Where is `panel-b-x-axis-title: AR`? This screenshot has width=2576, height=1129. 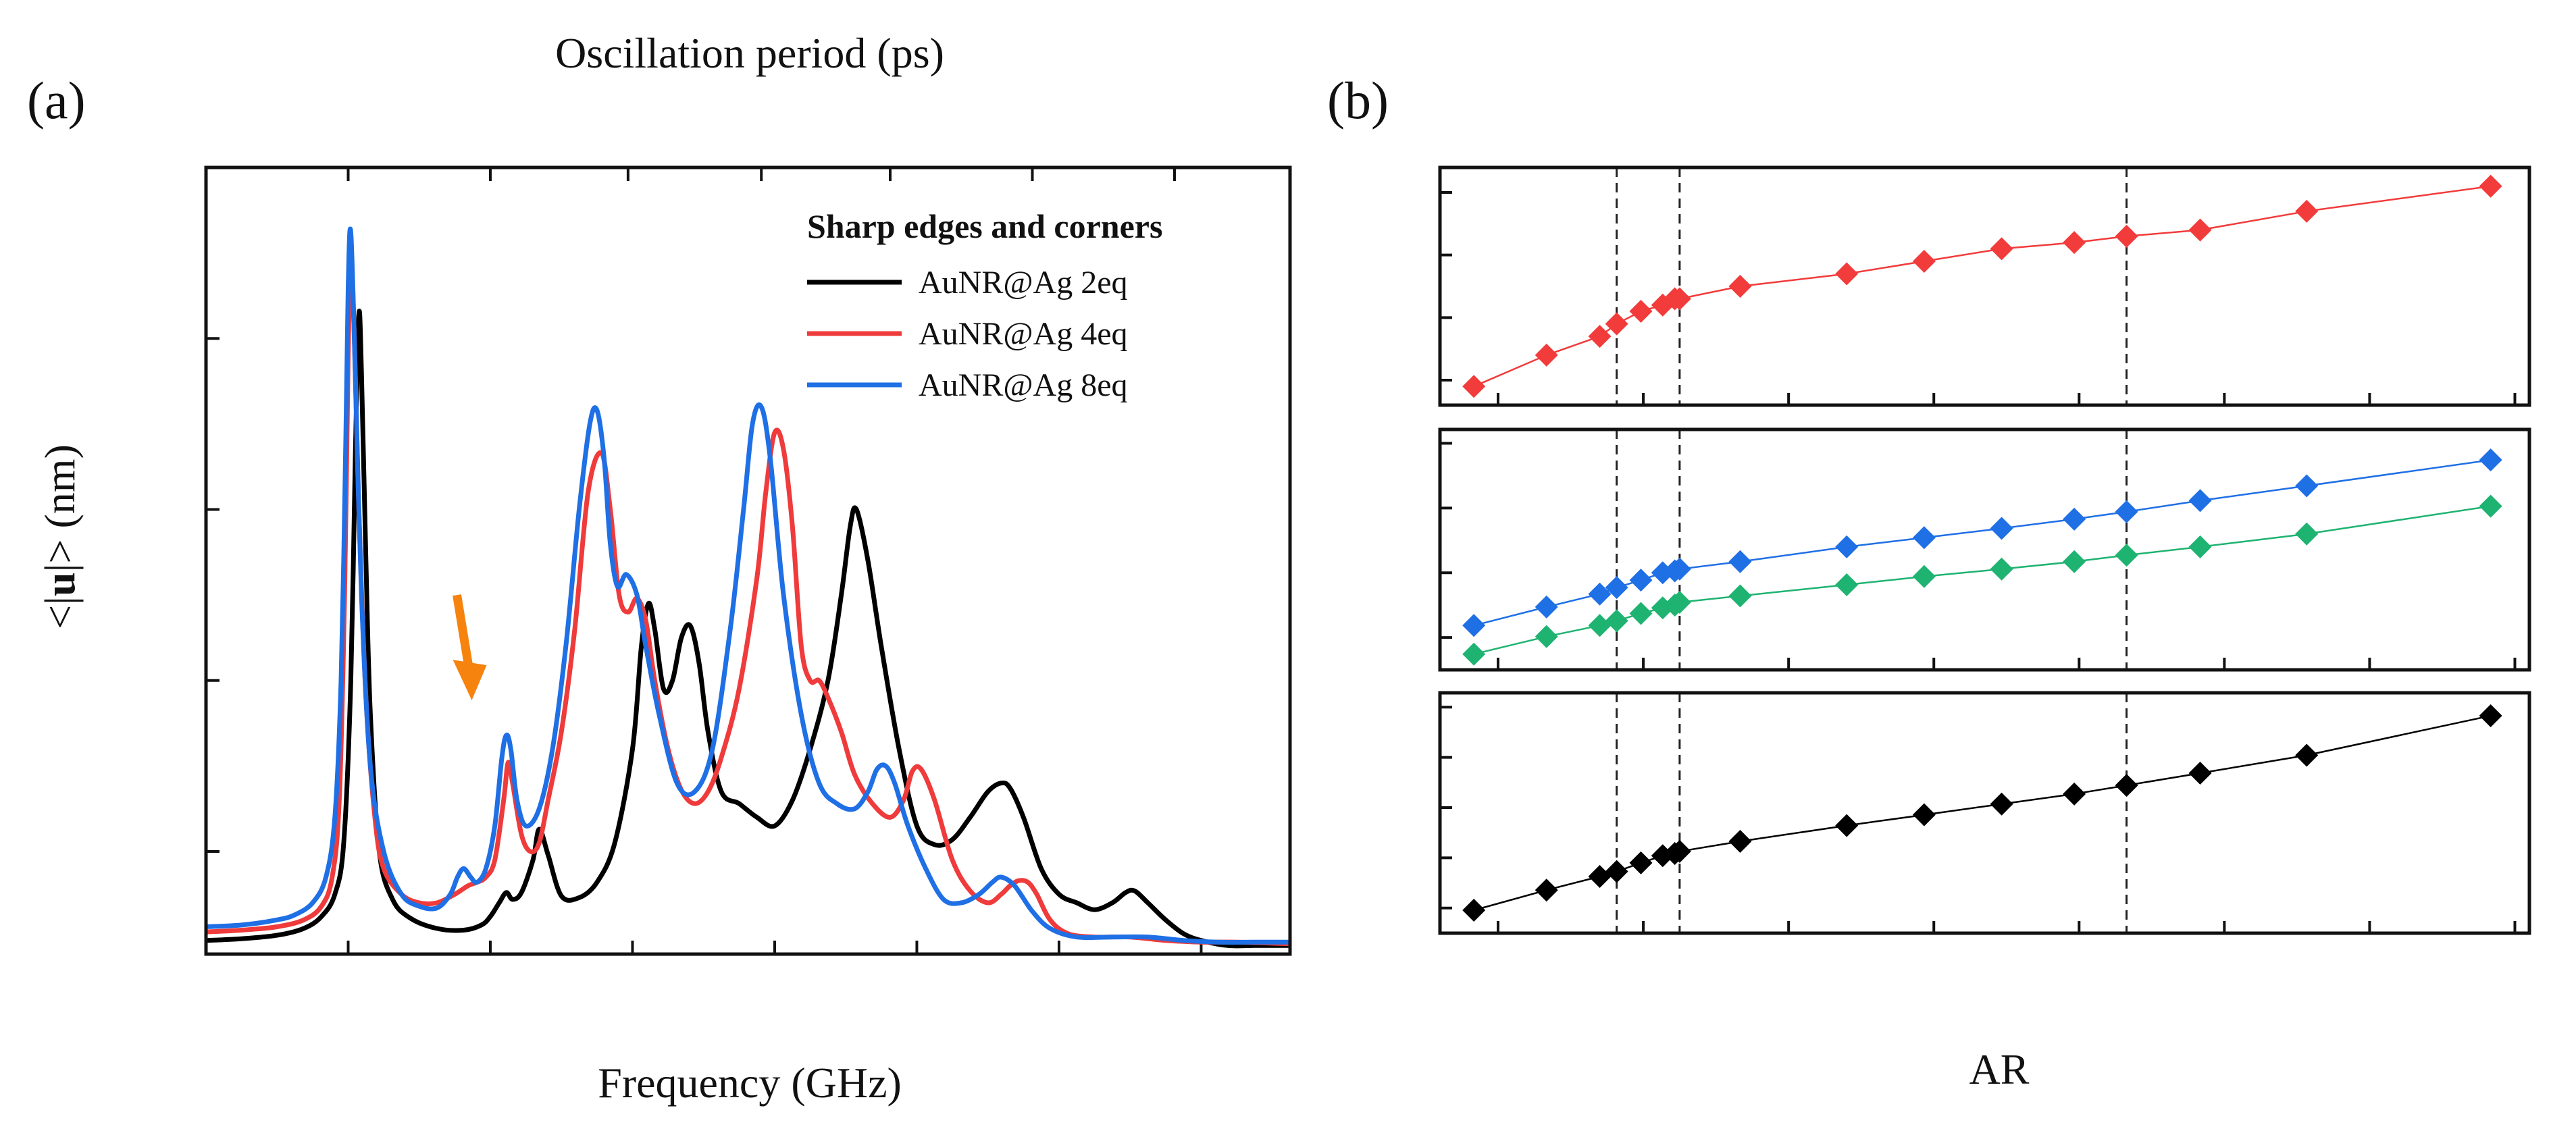 panel-b-x-axis-title: AR is located at coordinates (1999, 1069).